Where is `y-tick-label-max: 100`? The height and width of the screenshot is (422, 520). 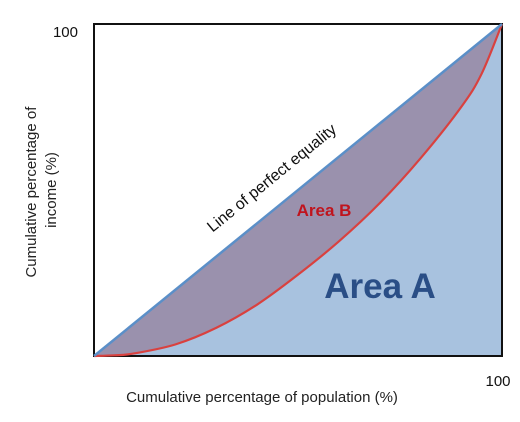 y-tick-label-max: 100 is located at coordinates (65, 32).